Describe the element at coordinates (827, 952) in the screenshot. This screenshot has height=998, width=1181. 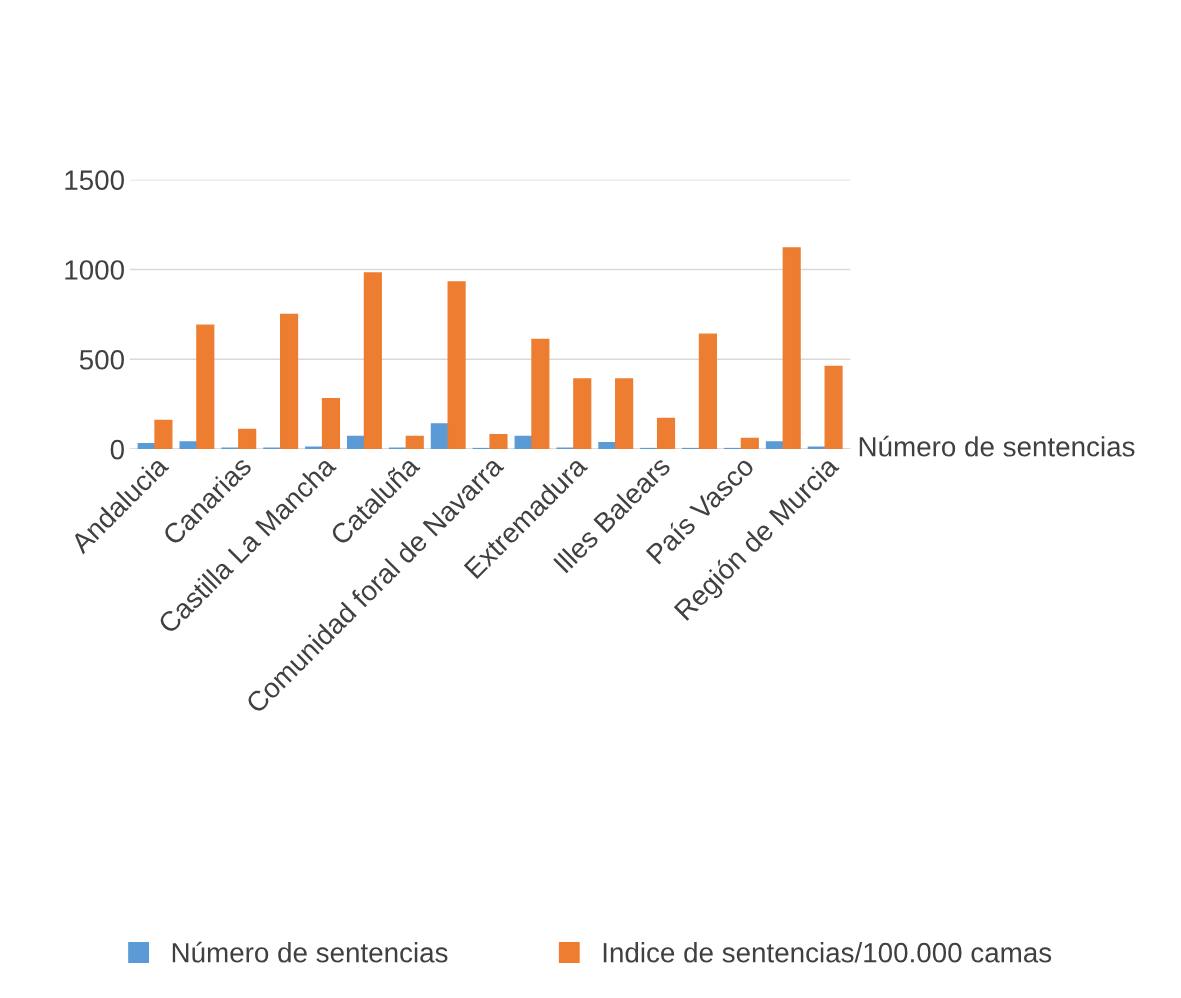
I see `legend-label: Indice de sentencias/100.000 camas` at that location.